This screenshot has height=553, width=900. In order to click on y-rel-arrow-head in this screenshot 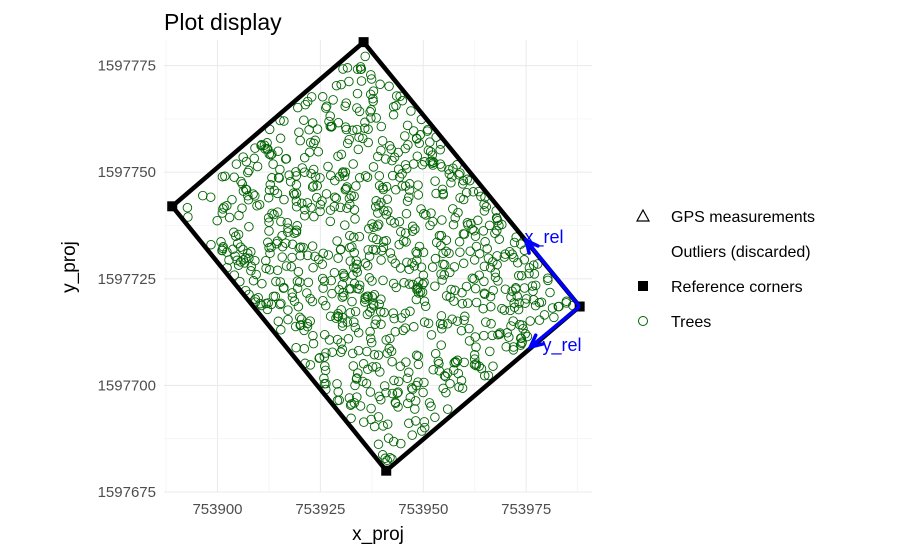, I will do `click(536, 341)`.